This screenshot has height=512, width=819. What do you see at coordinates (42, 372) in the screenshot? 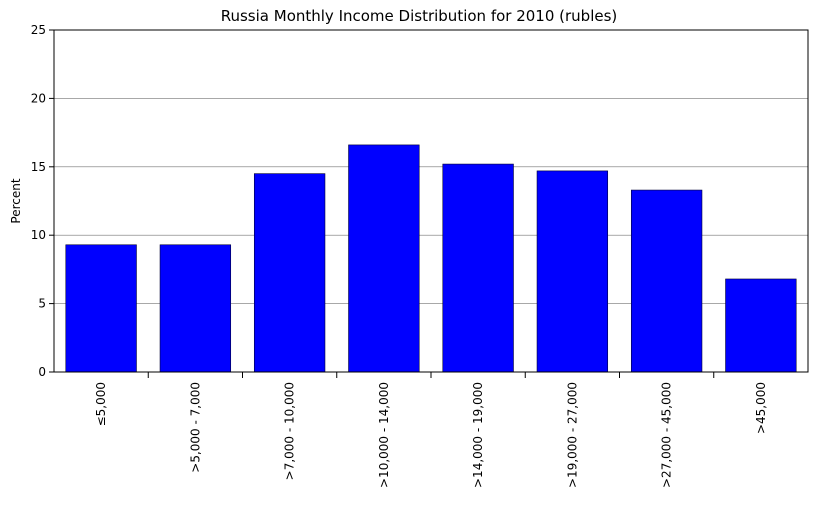
I see `y-tick-label: 0` at bounding box center [42, 372].